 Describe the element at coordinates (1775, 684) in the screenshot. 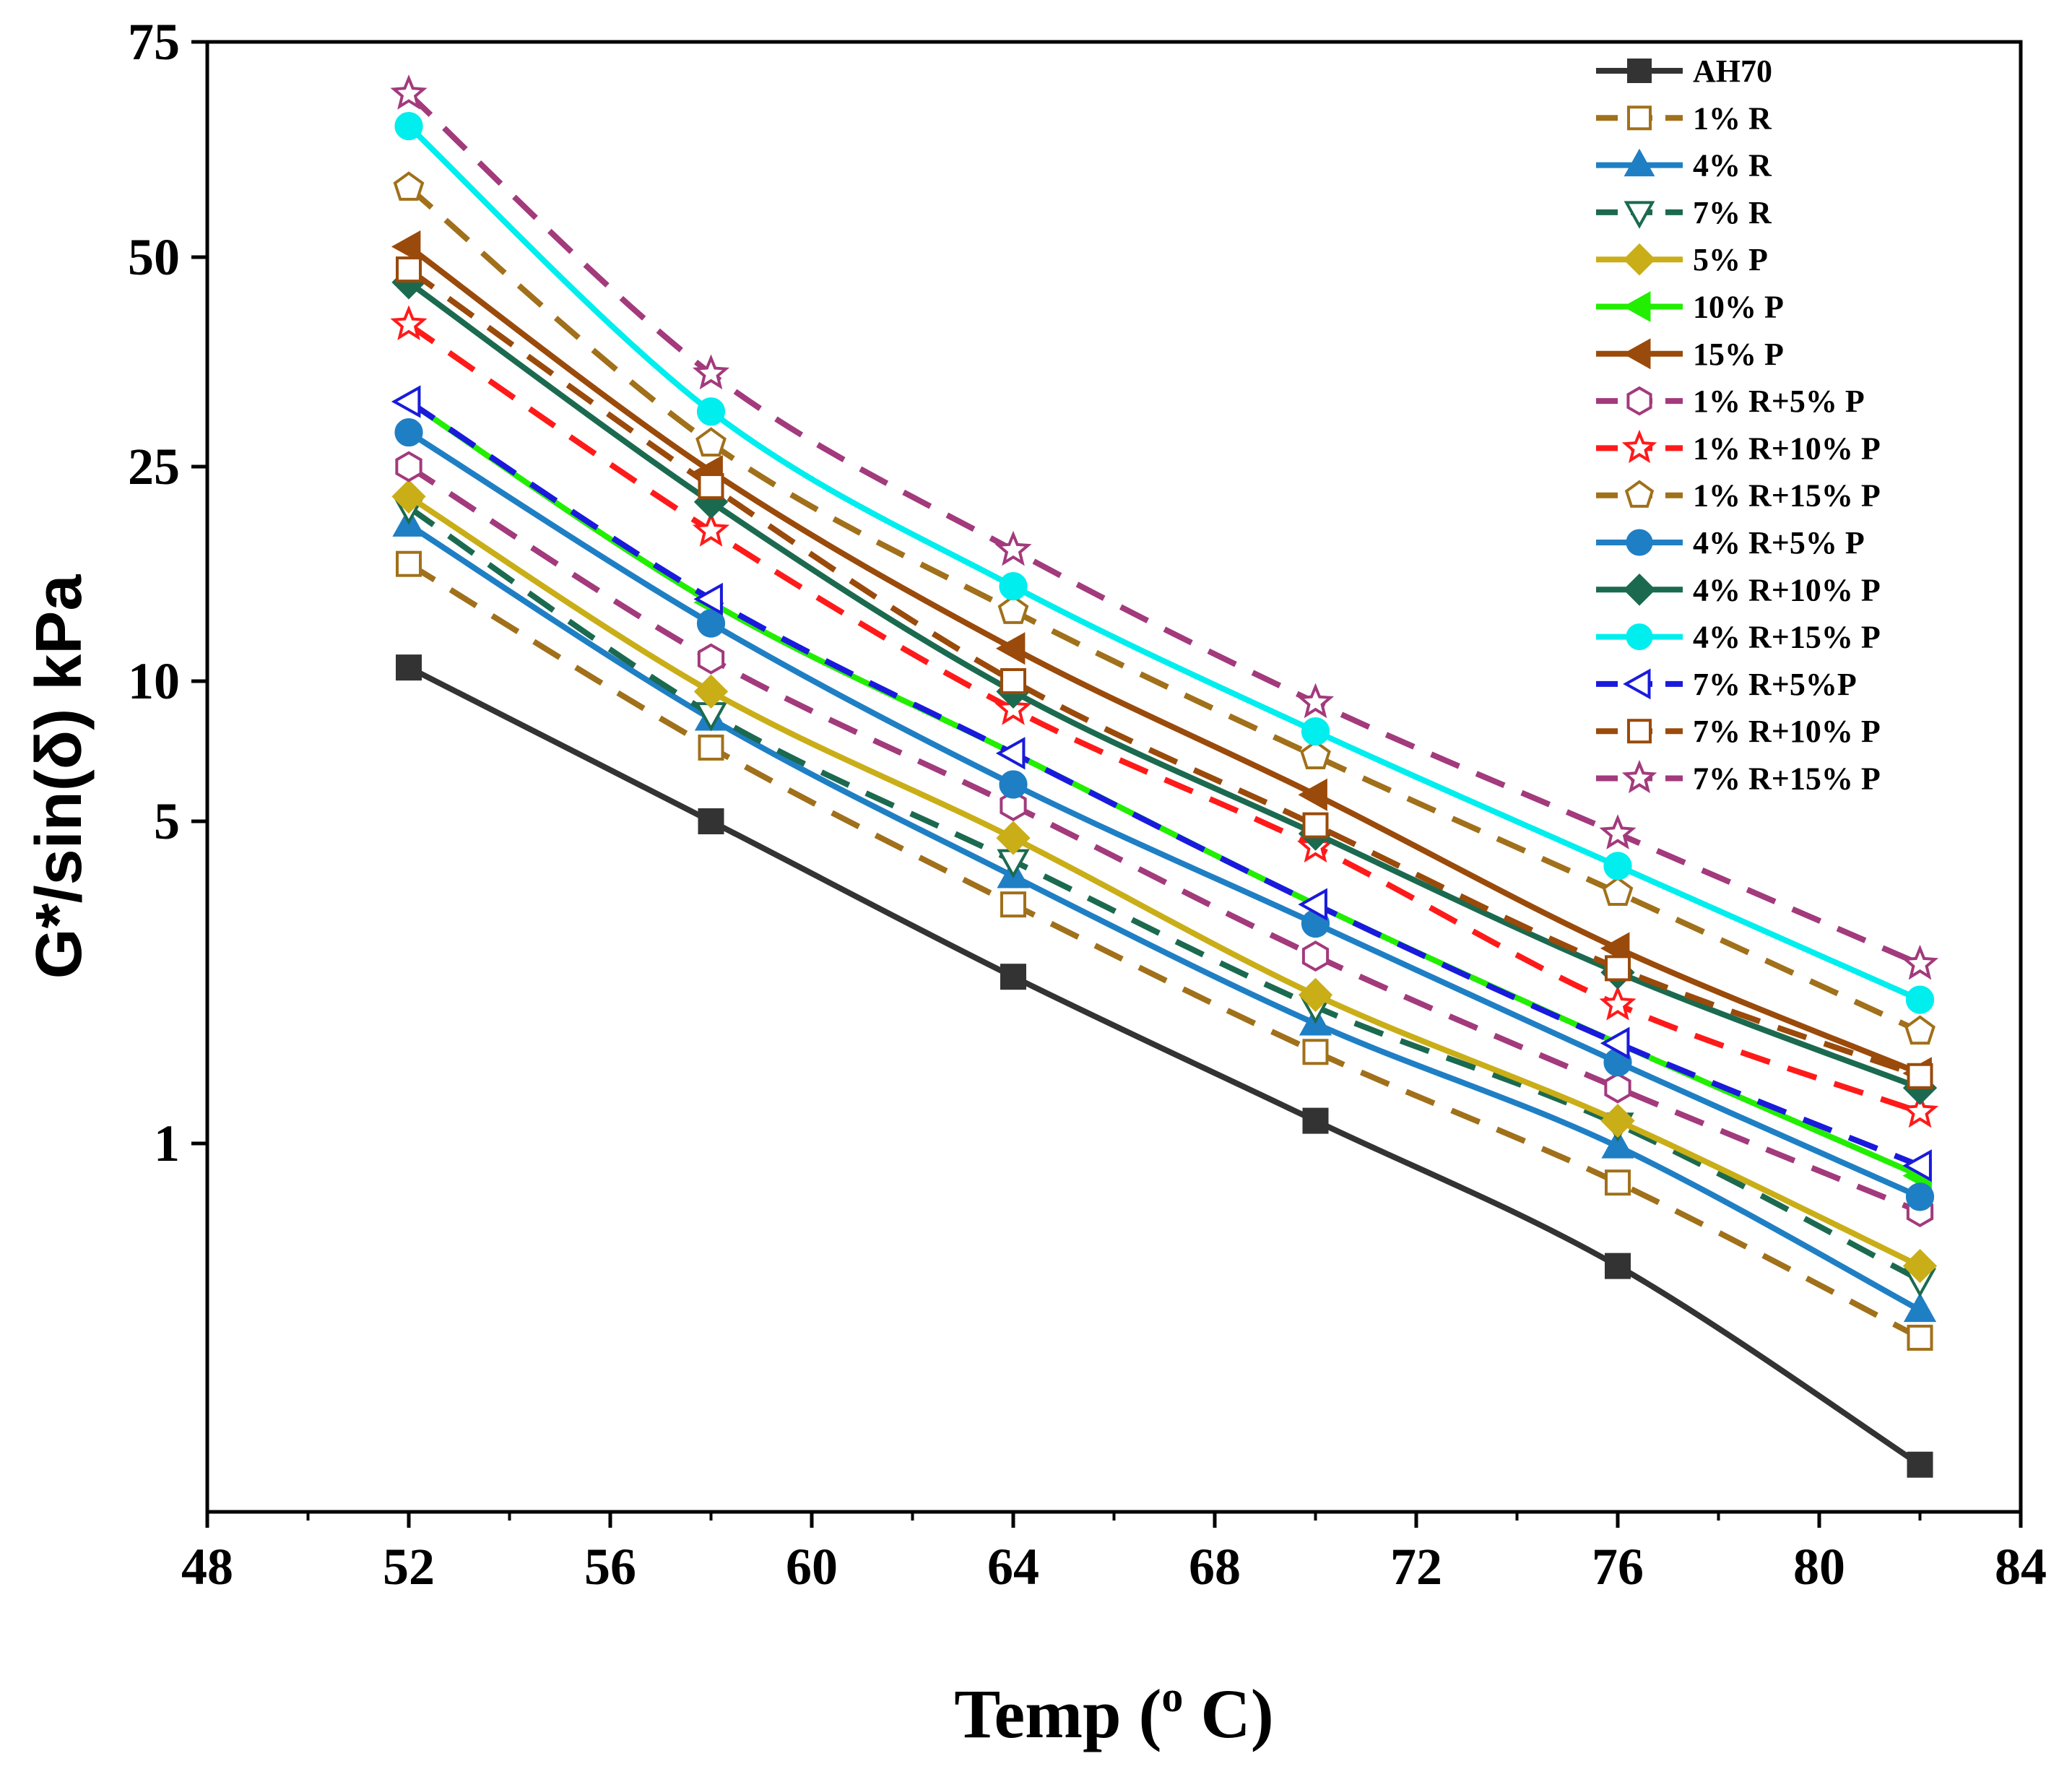

I see `legend-label: 7% R+5%P` at that location.